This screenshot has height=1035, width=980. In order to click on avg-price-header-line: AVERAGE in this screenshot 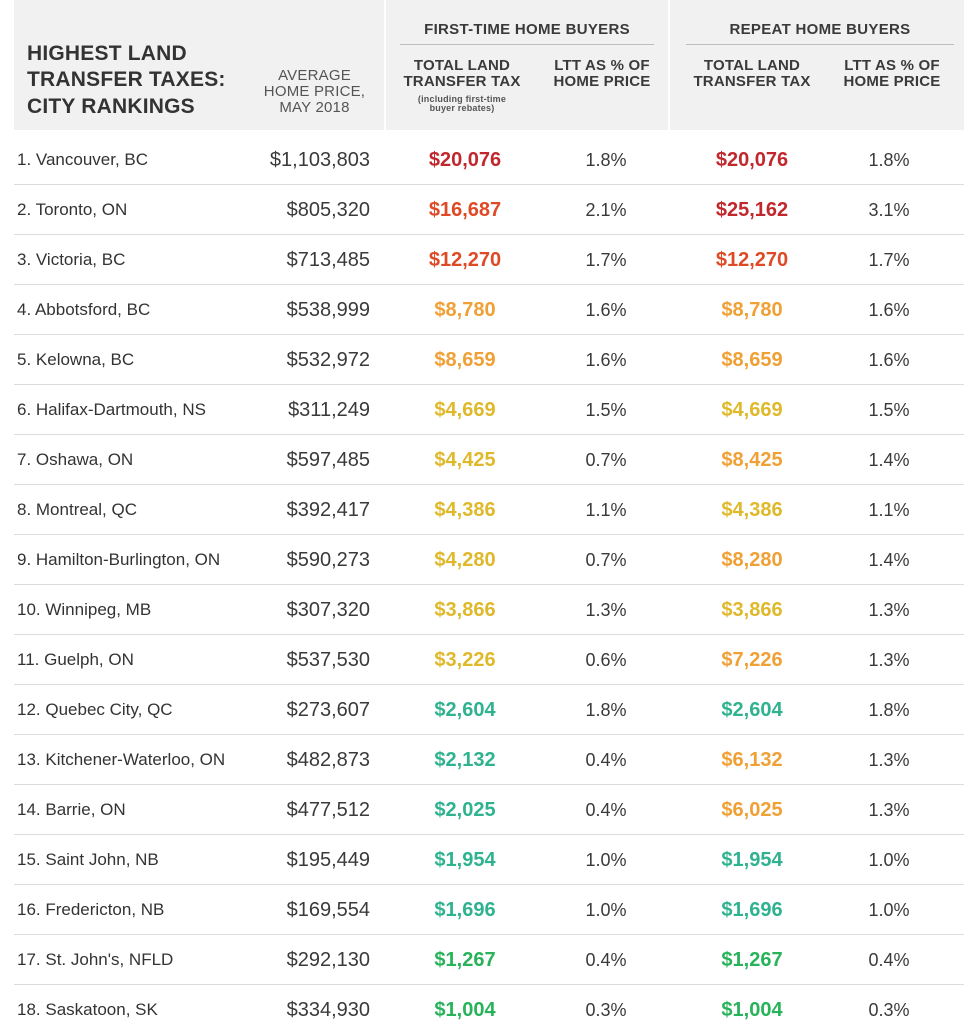, I will do `click(314, 75)`.